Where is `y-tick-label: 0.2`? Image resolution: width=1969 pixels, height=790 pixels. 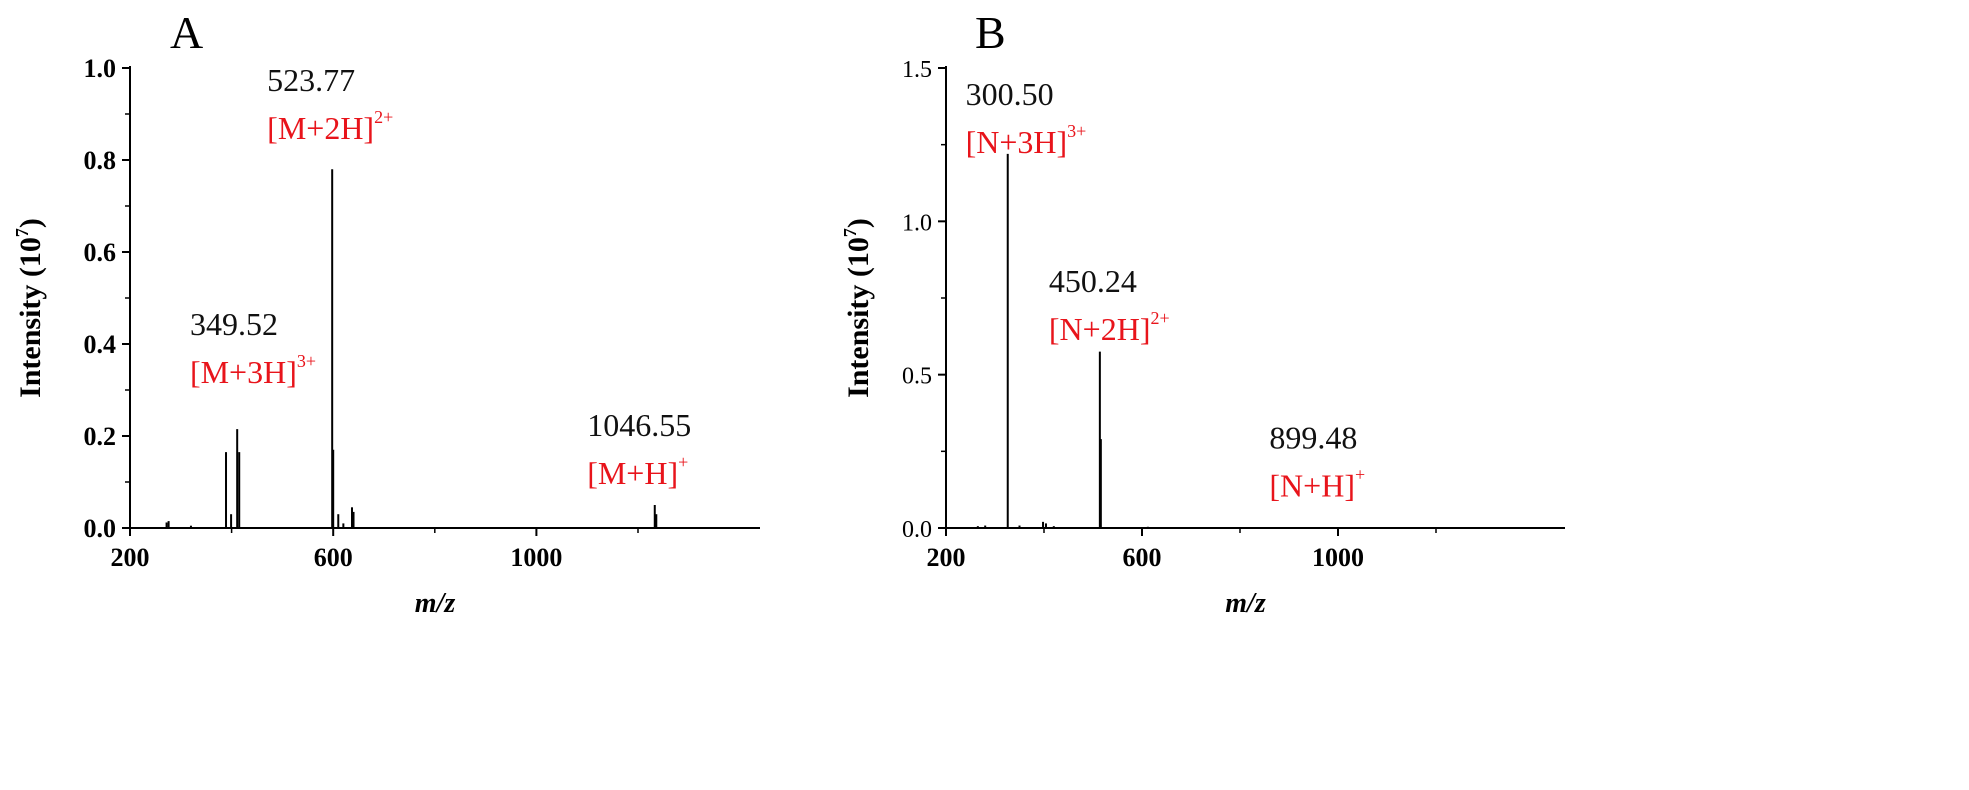 y-tick-label: 0.2 is located at coordinates (100, 436).